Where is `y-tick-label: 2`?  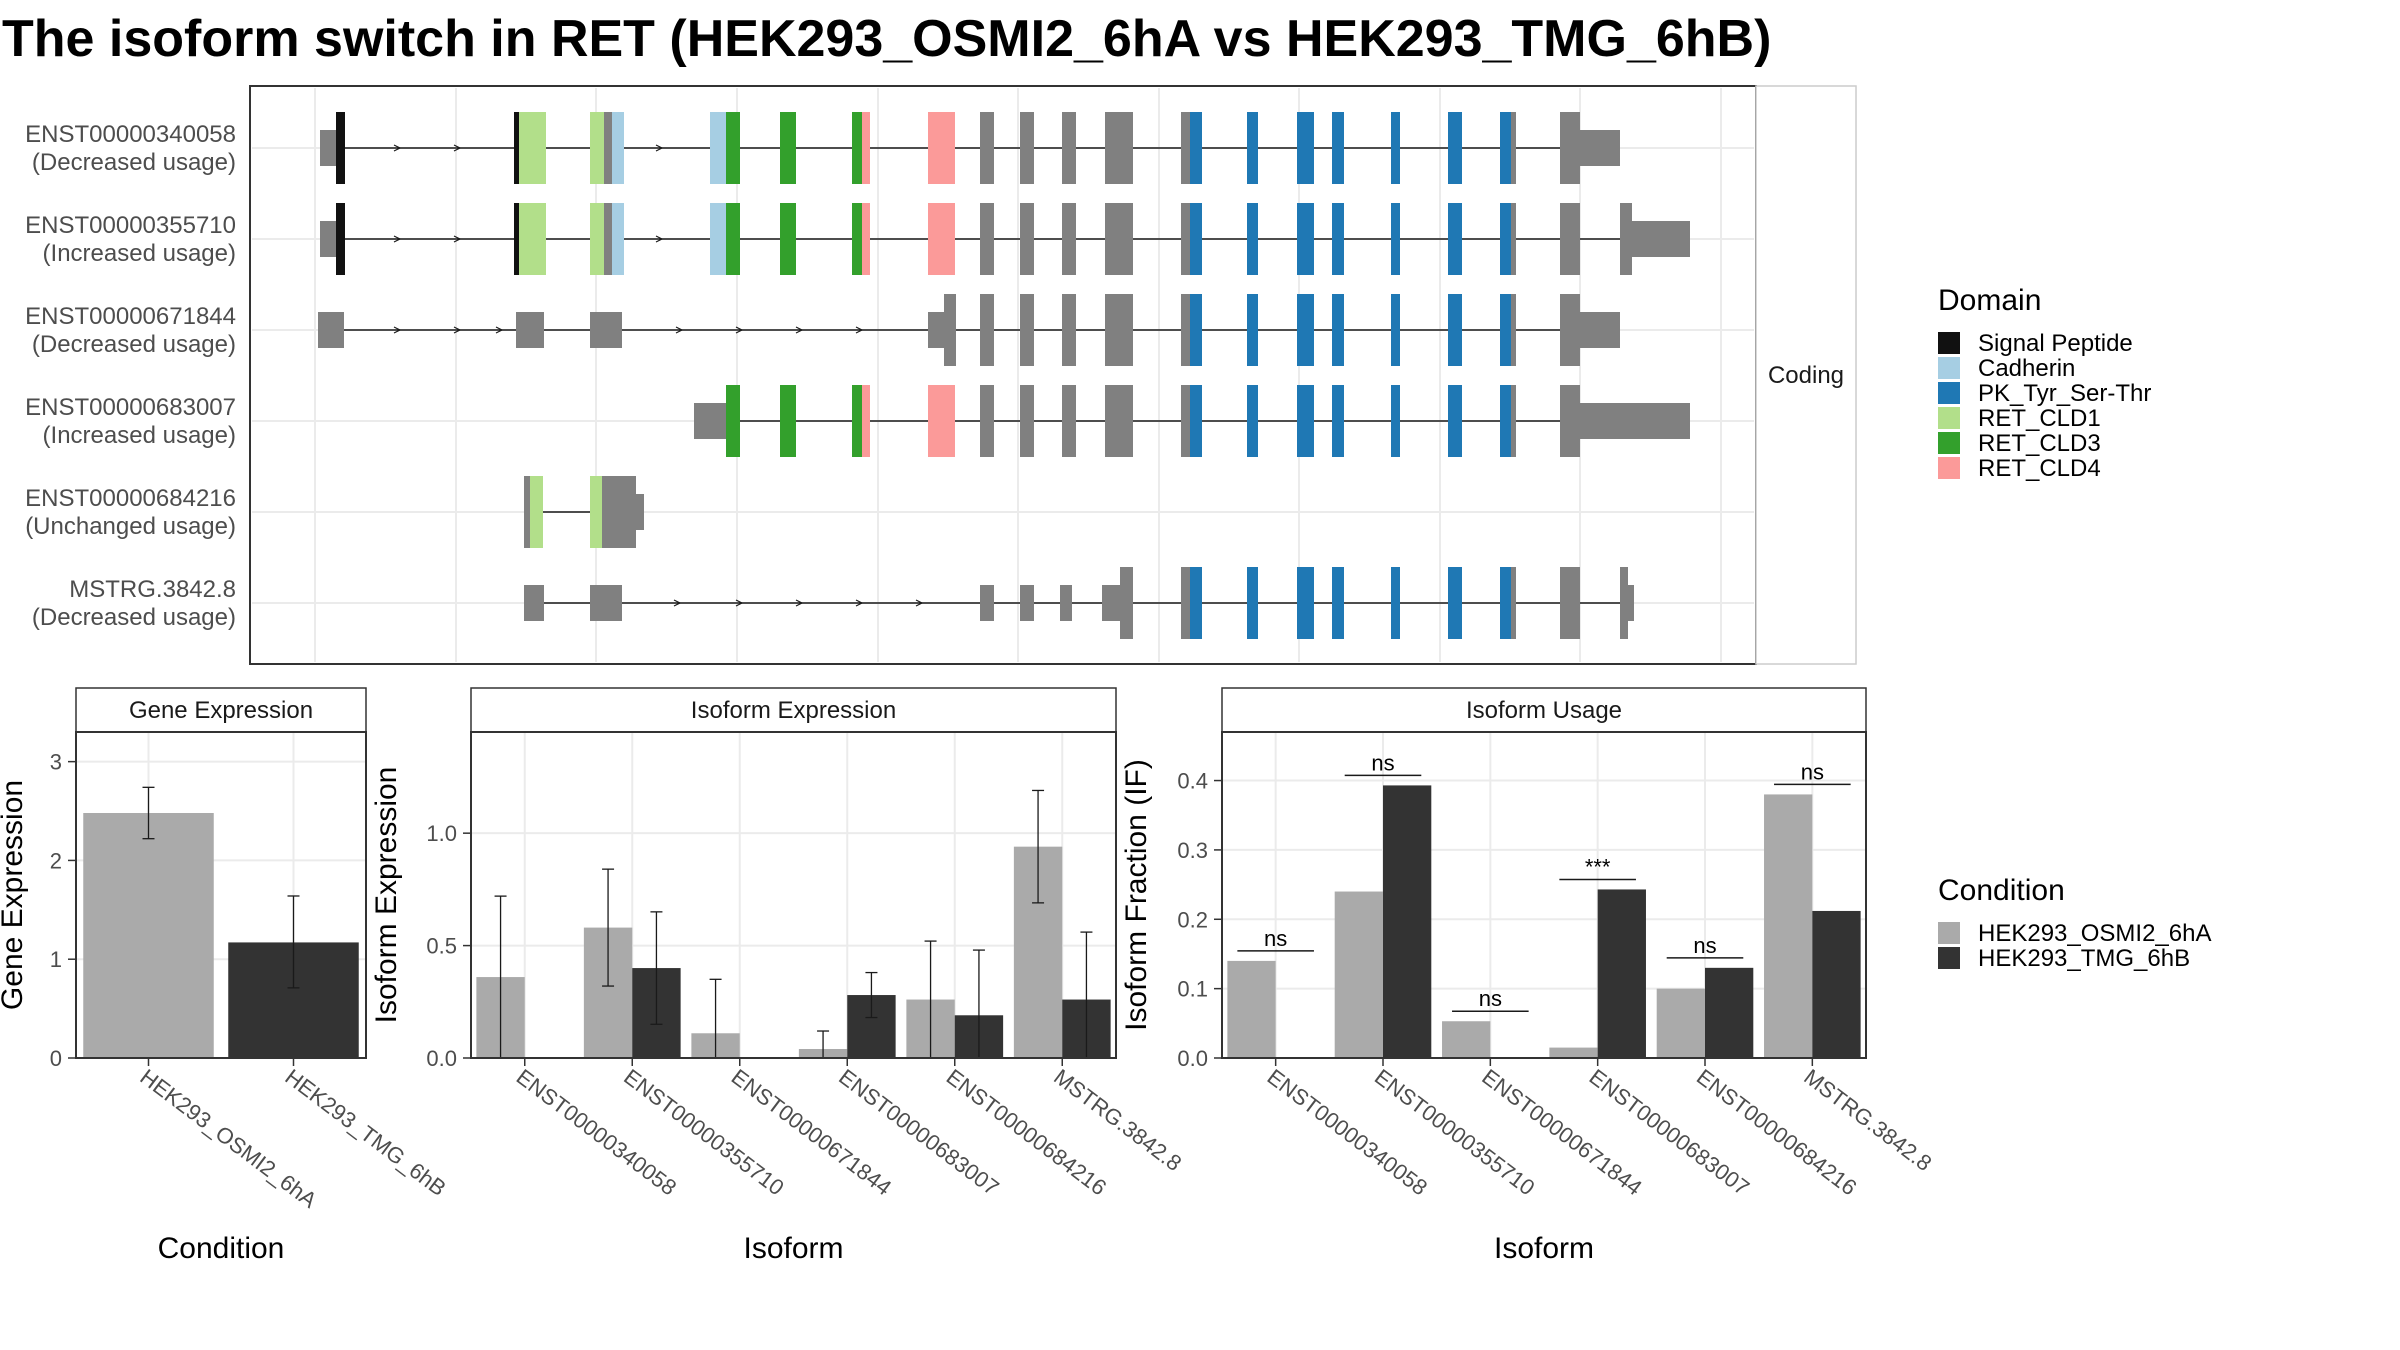
y-tick-label: 2 is located at coordinates (56, 860).